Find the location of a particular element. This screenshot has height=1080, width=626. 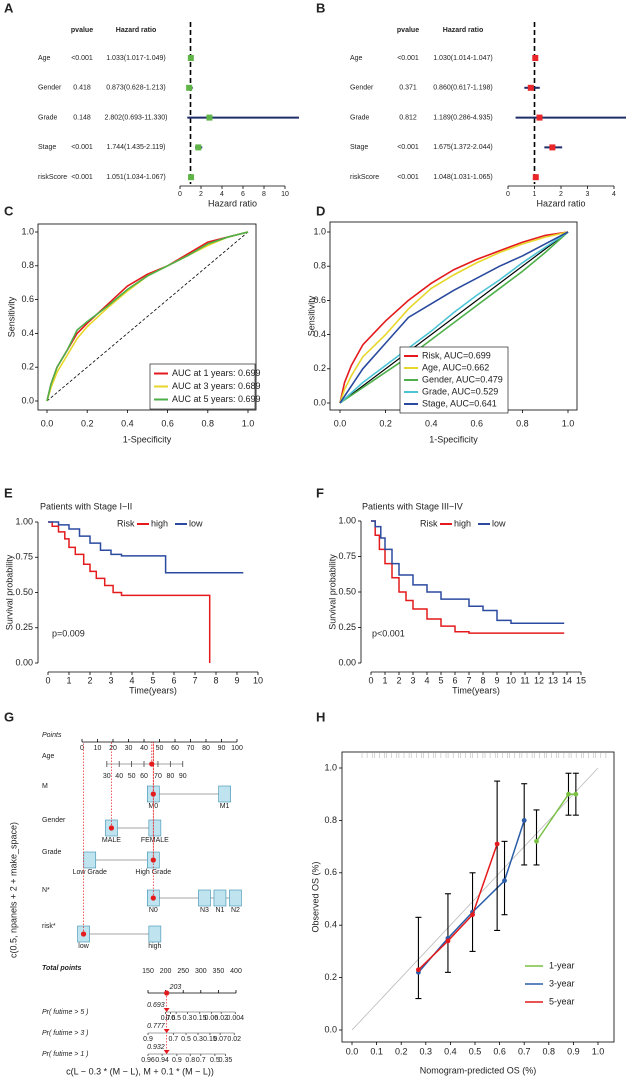

row-label: Age is located at coordinates (44, 58).